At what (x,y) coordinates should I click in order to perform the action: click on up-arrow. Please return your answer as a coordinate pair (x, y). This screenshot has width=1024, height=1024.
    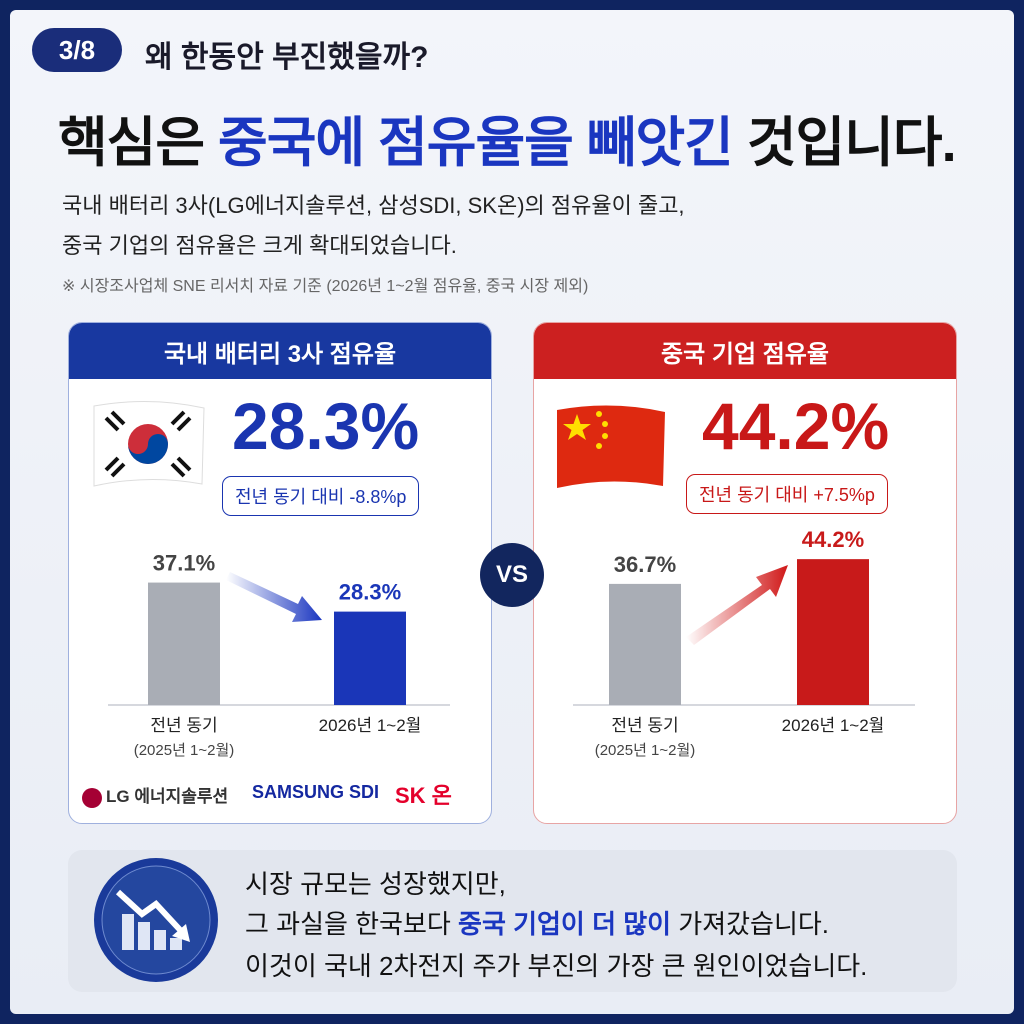
    Looking at the image, I should click on (737, 605).